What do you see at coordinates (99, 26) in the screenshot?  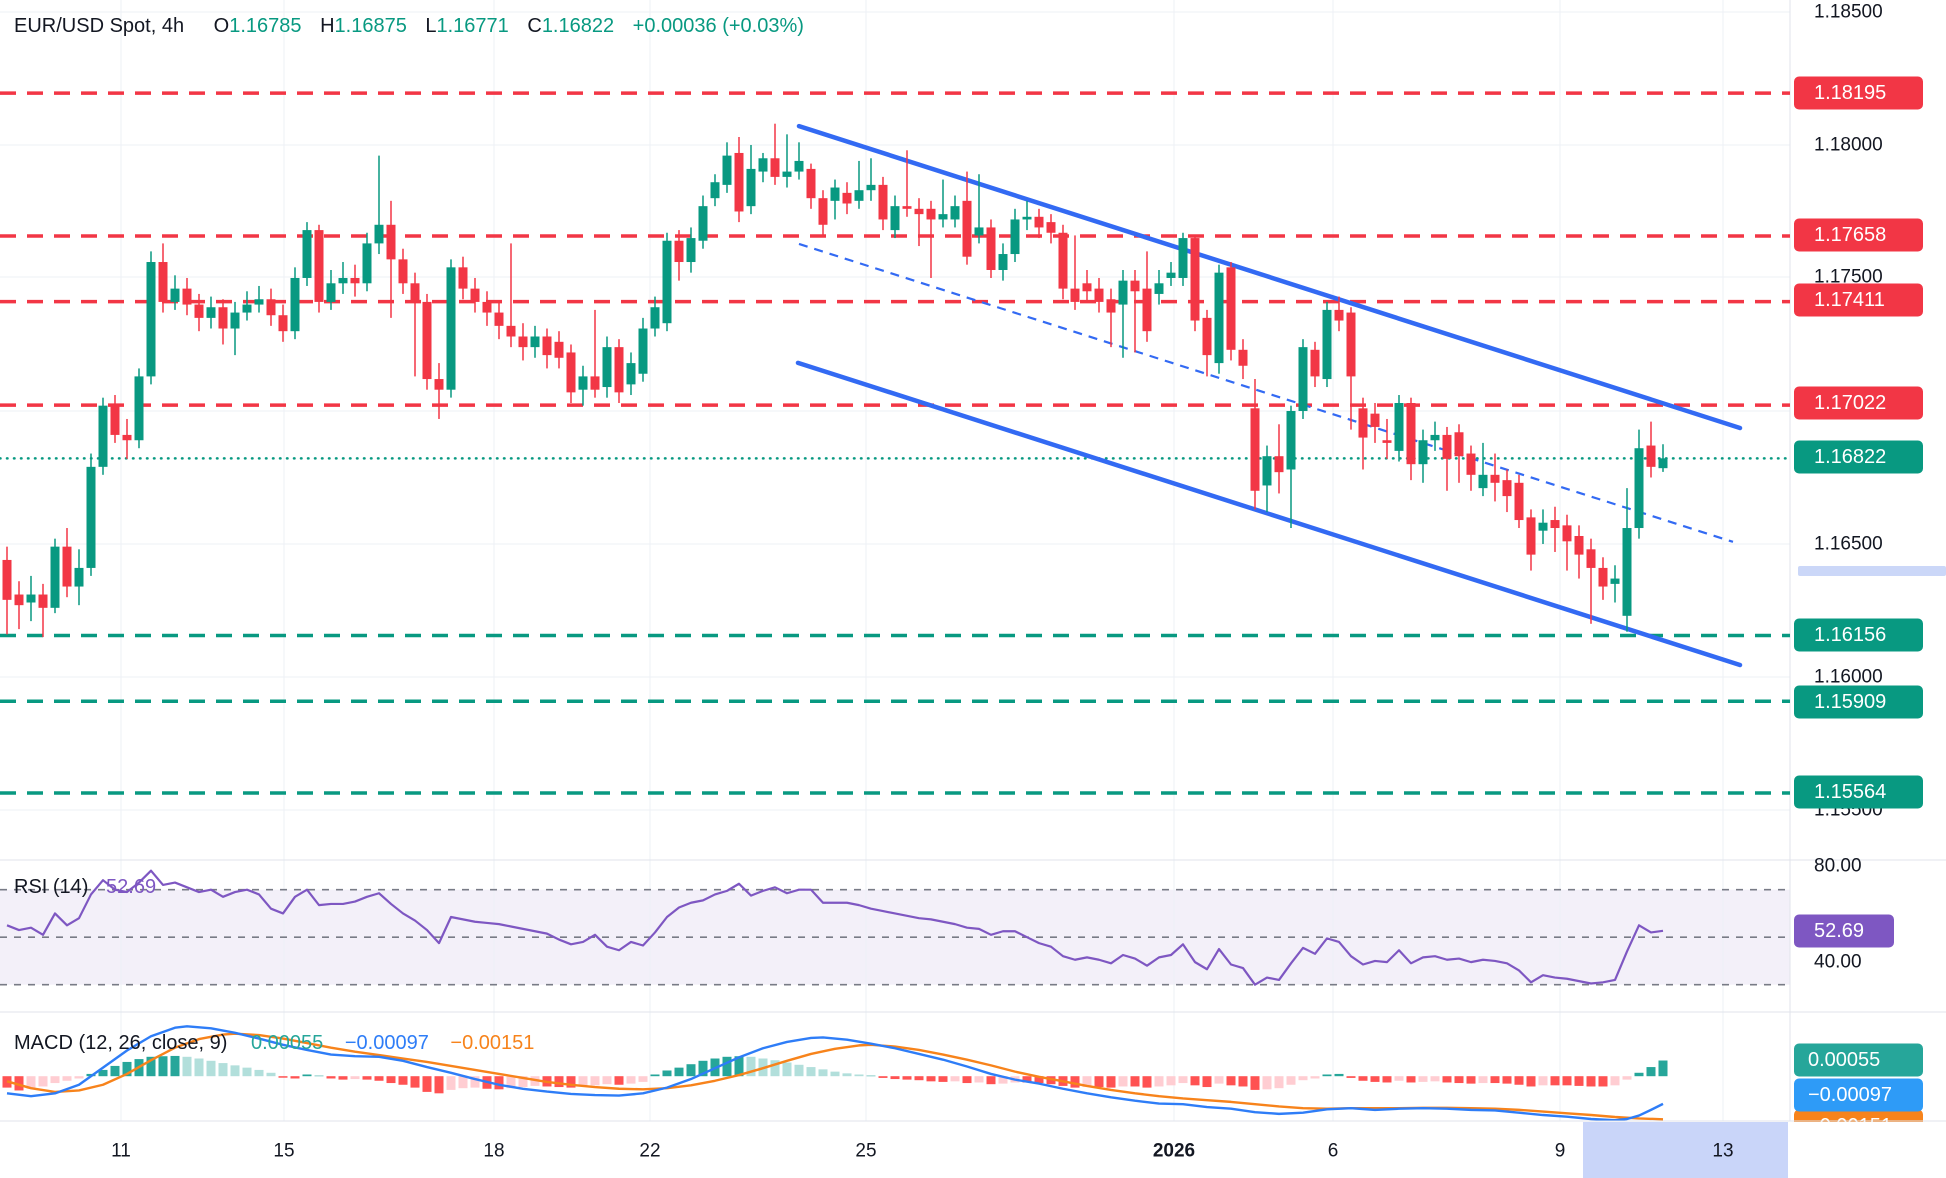 I see `symbol-title: EUR/USD Spot, 4h` at bounding box center [99, 26].